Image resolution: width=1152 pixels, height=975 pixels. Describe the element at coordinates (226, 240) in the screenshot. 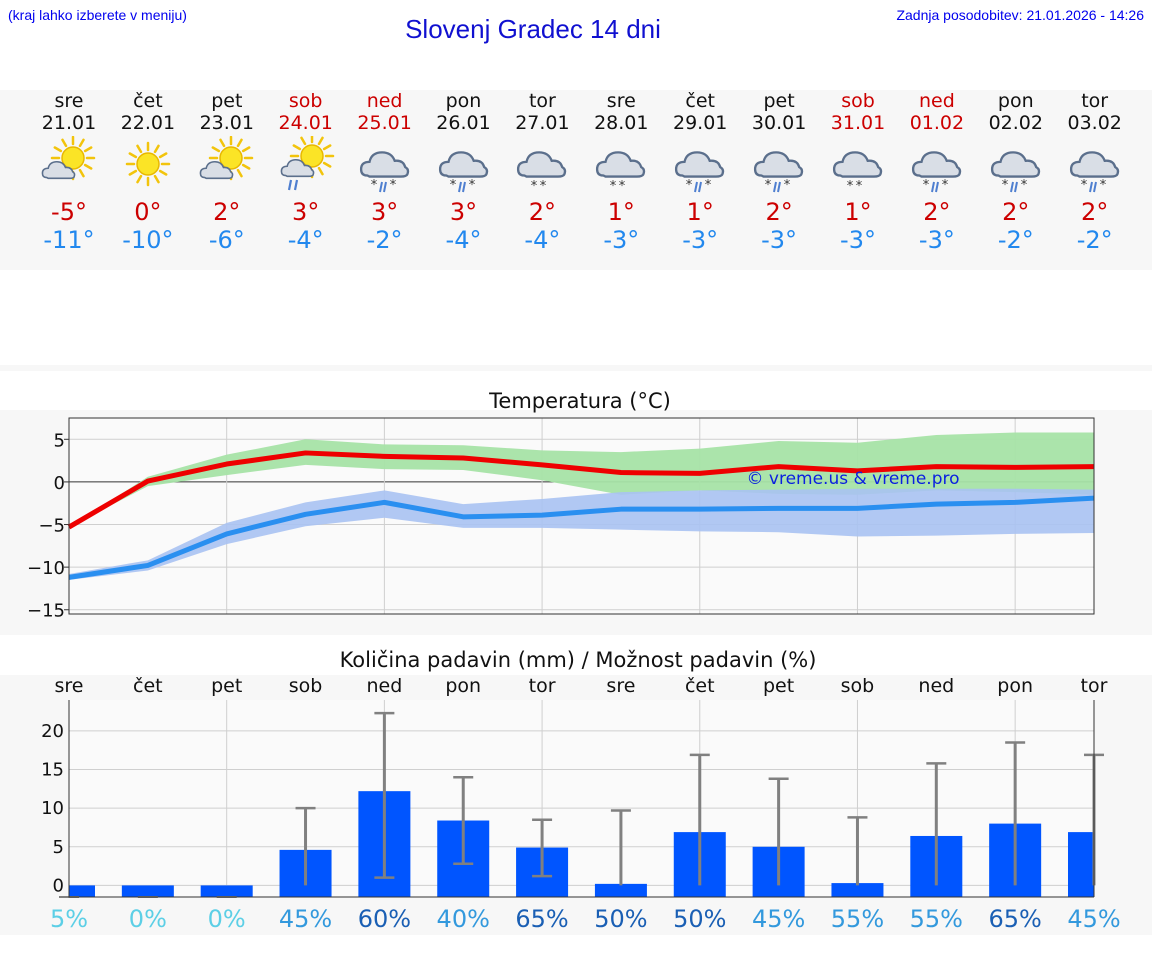

I see `min-temp: -6°` at that location.